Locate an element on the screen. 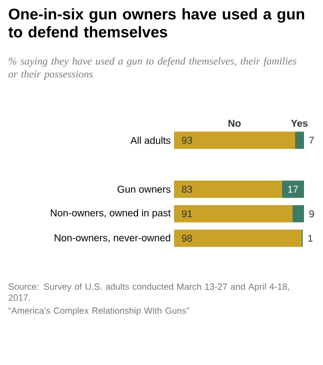  y-tick-label: Non-owners, never-owned is located at coordinates (112, 238).